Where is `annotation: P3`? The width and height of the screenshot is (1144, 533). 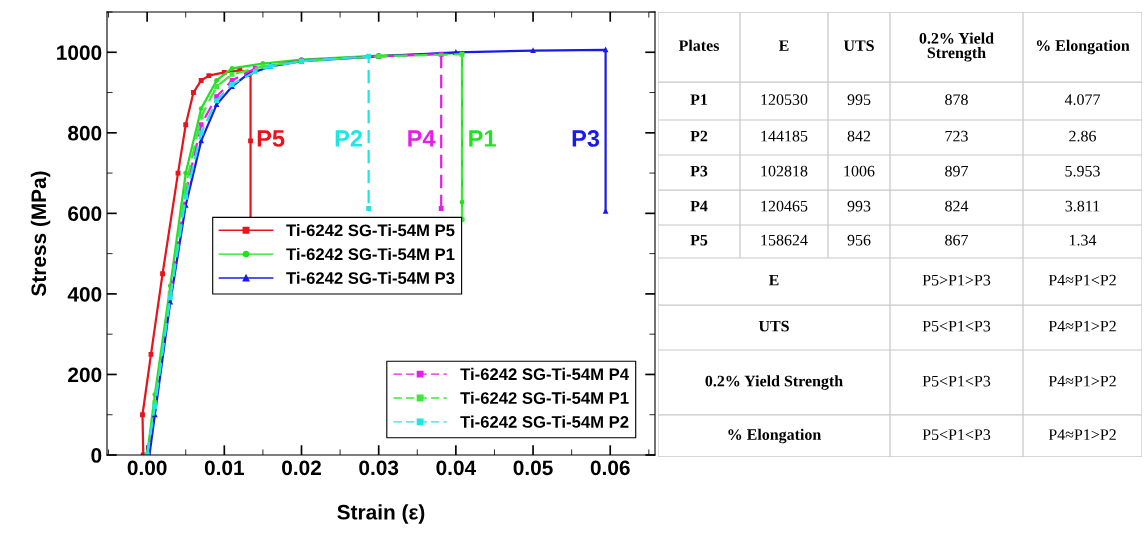 annotation: P3 is located at coordinates (586, 138).